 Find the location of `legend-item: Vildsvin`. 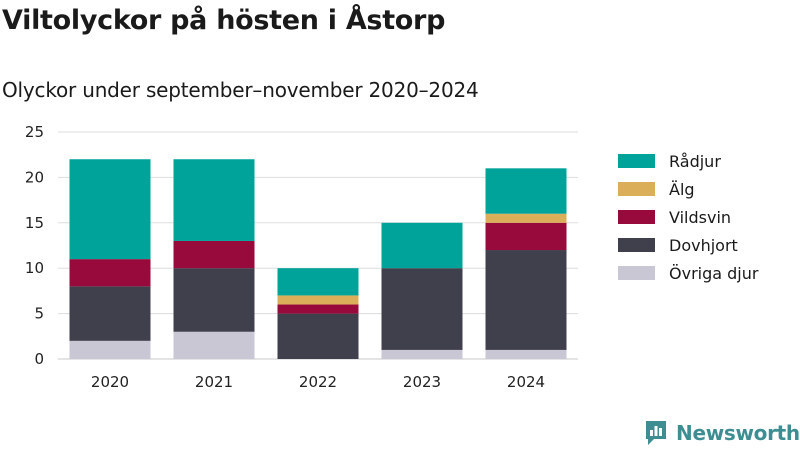

legend-item: Vildsvin is located at coordinates (688, 217).